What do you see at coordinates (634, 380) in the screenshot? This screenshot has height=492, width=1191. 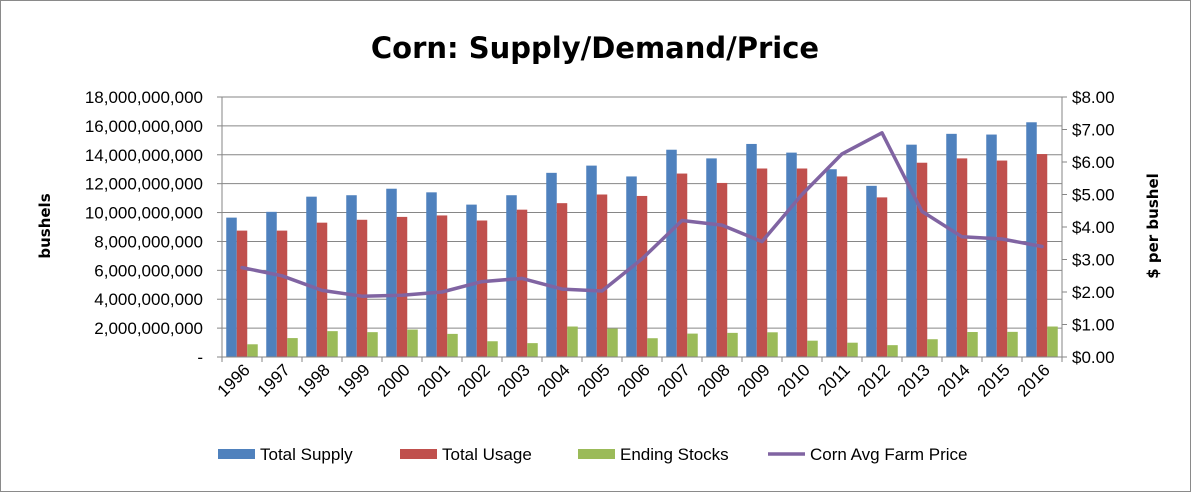 I see `x-tick-label: 2006` at bounding box center [634, 380].